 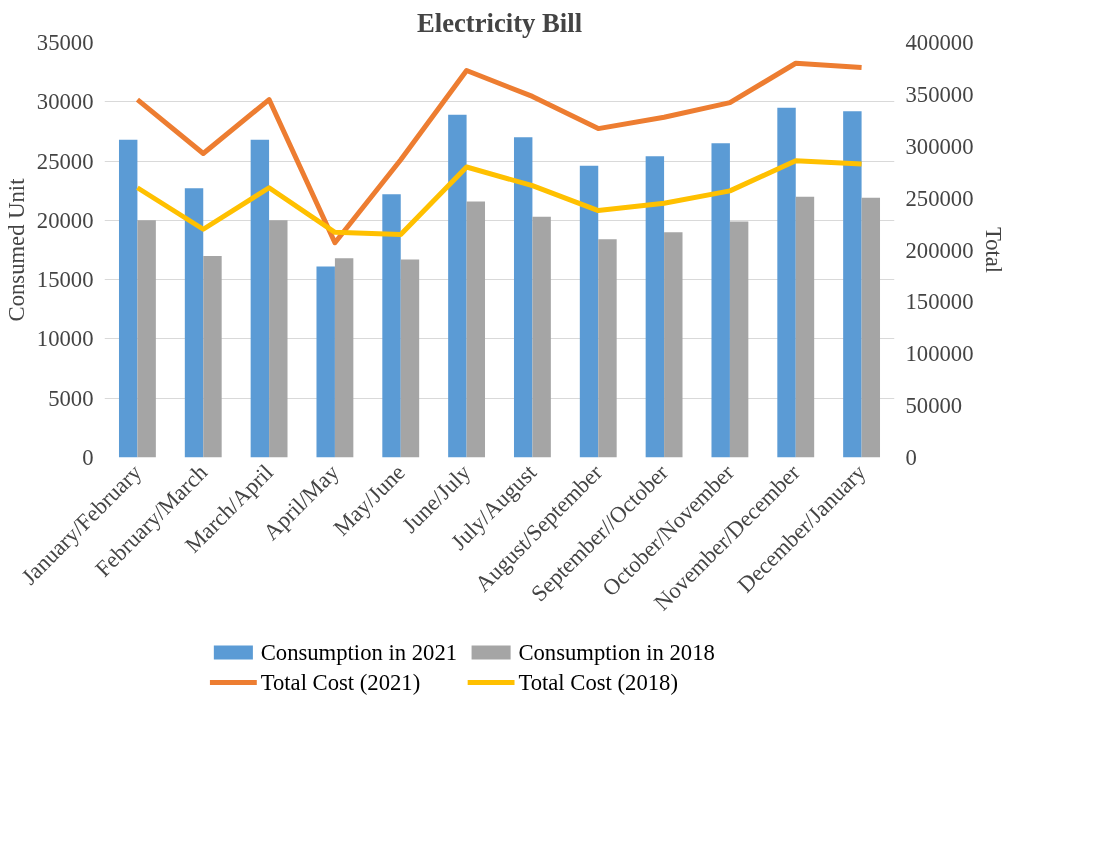 What do you see at coordinates (911, 457) in the screenshot?
I see `y2-tick-label: 0` at bounding box center [911, 457].